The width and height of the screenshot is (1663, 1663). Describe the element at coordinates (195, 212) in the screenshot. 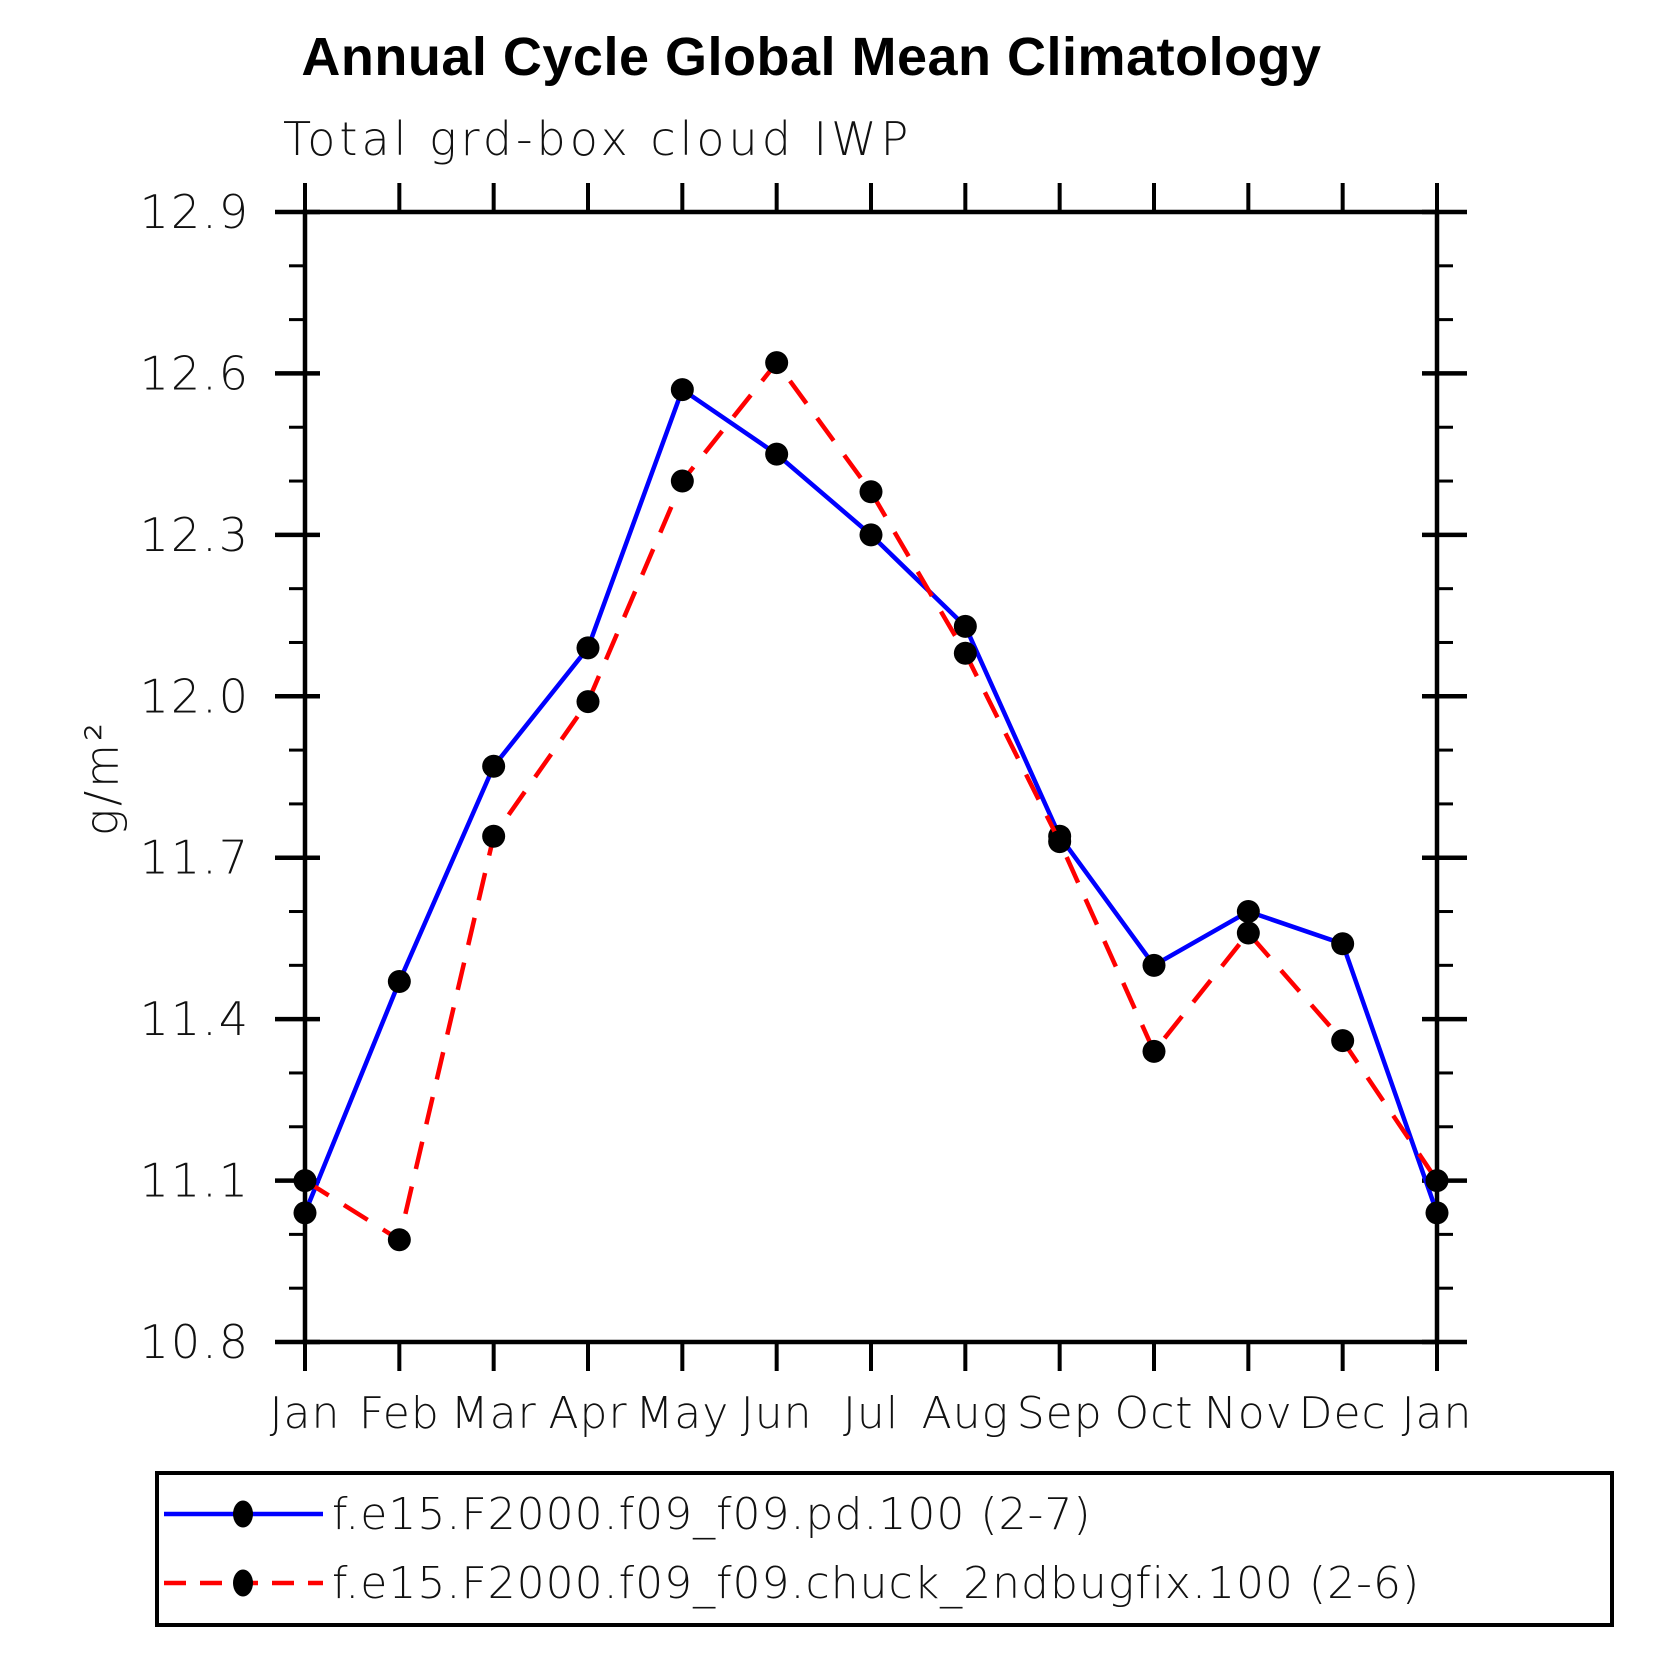

I see `y-tick-label: 12.9` at that location.